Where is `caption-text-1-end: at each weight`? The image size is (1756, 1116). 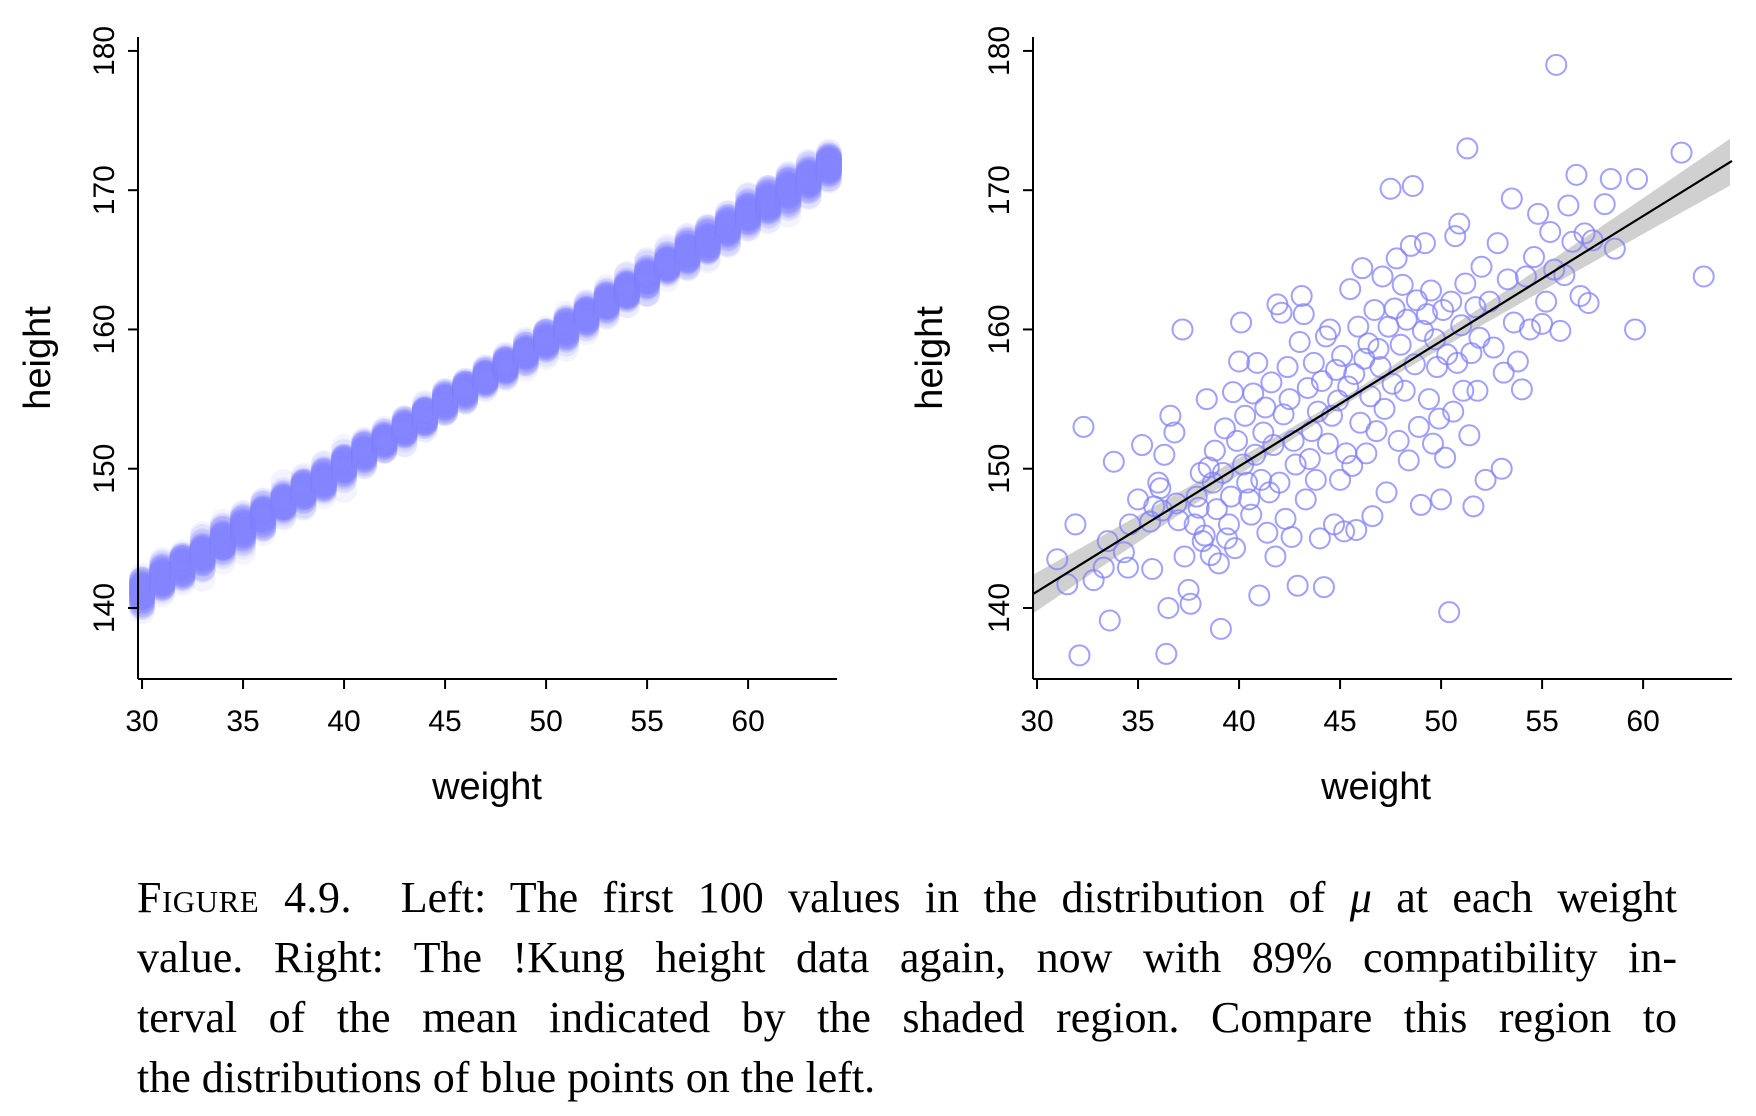
caption-text-1-end: at each weight is located at coordinates (1524, 897).